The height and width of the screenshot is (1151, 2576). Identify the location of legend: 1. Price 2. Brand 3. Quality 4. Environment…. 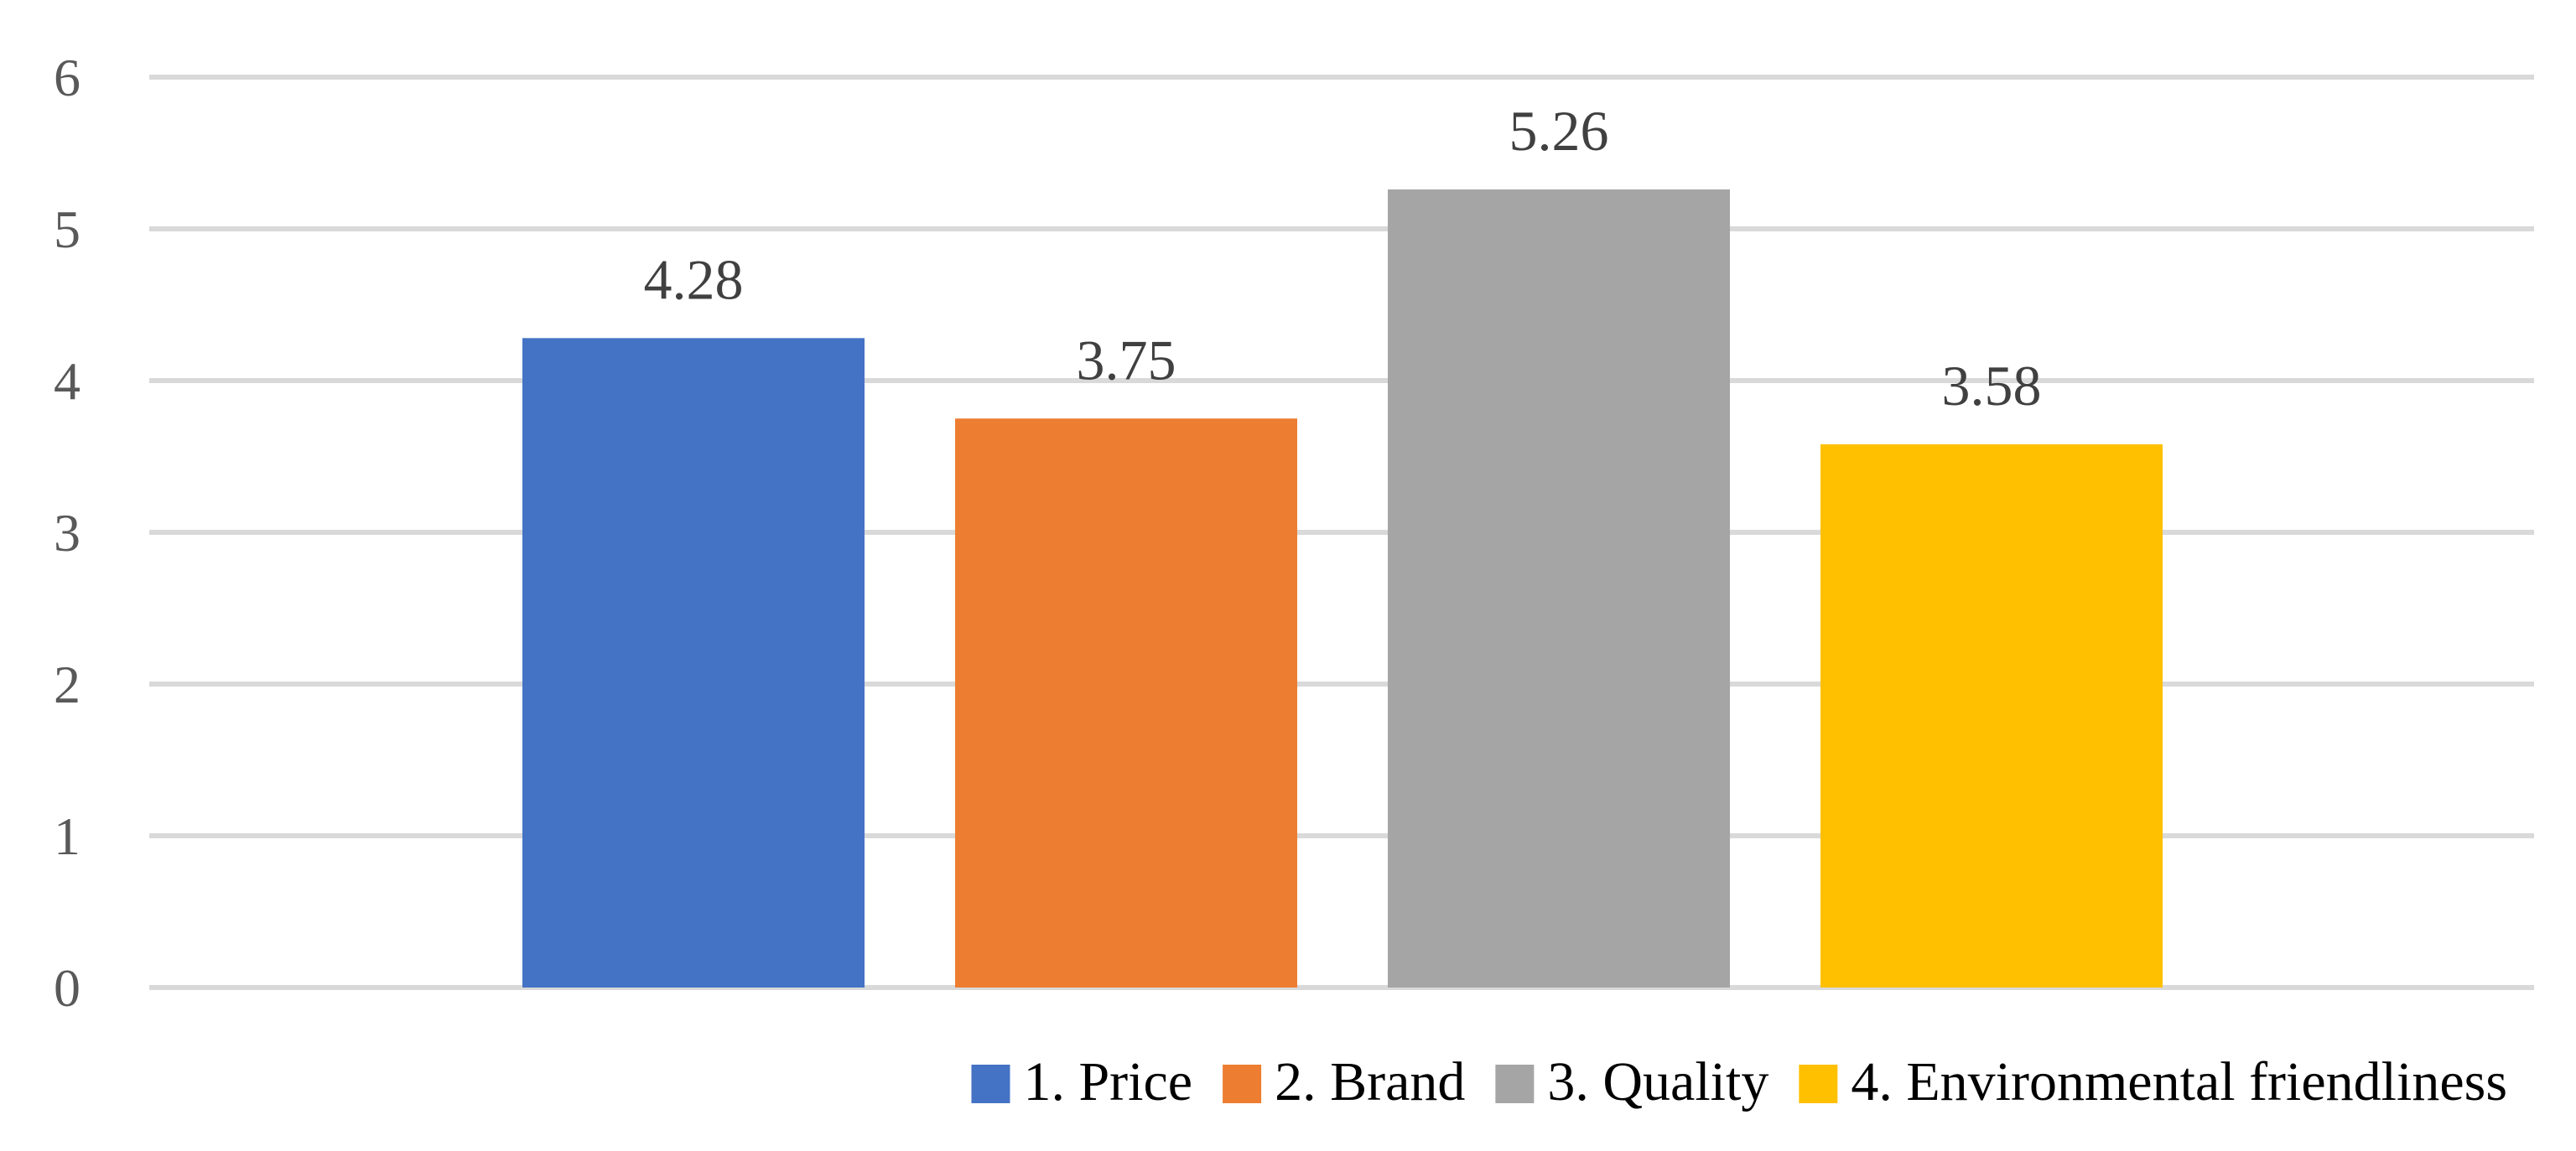
(1739, 1081).